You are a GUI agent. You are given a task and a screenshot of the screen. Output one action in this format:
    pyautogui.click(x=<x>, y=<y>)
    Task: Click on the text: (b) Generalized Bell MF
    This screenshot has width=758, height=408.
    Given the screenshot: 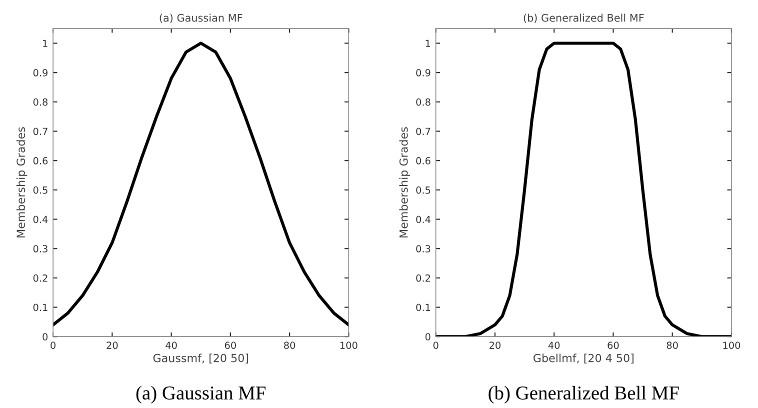 What is the action you would take?
    pyautogui.click(x=583, y=395)
    